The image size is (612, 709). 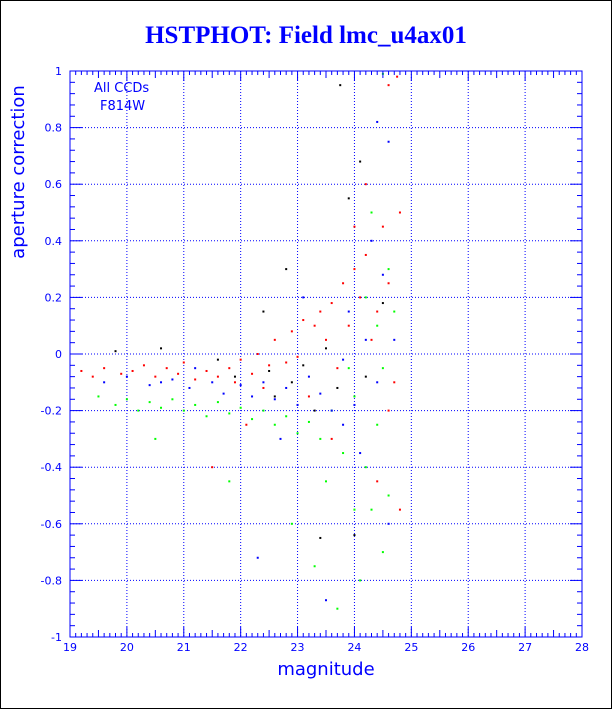 I want to click on y-tick-label: -0.8, so click(x=51, y=580).